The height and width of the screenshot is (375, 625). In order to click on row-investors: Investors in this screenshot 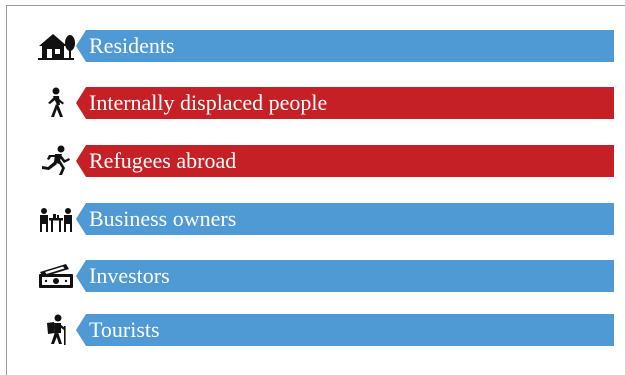, I will do `click(326, 276)`.